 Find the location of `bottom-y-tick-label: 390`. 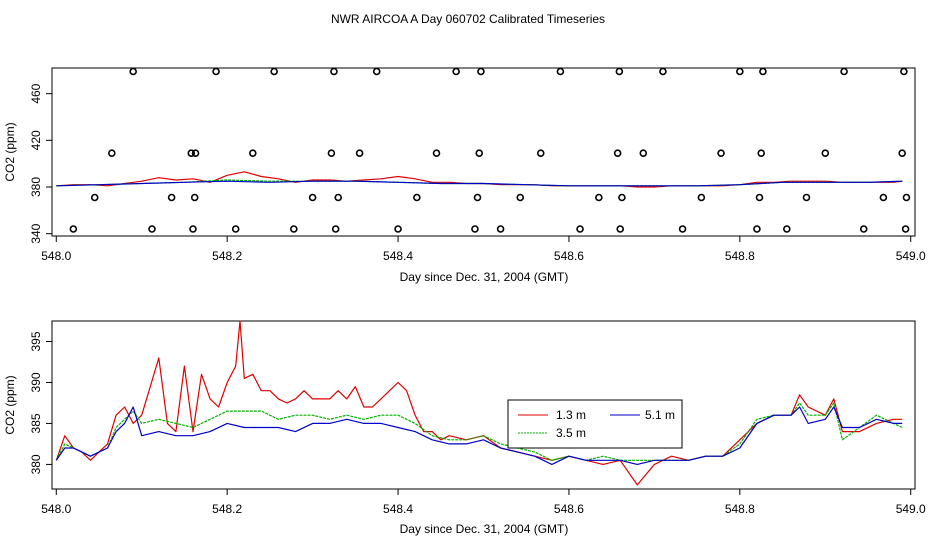

bottom-y-tick-label: 390 is located at coordinates (36, 382).